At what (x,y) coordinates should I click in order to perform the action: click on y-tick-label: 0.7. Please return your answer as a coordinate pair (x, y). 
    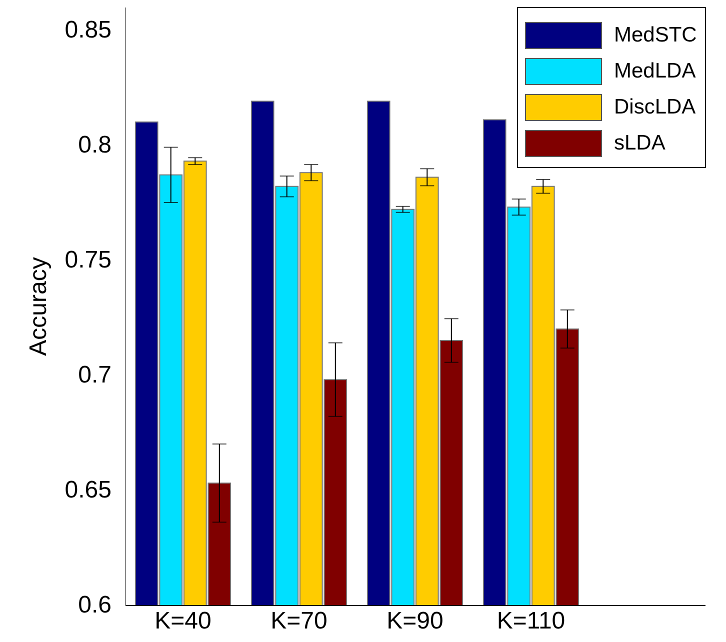
    Looking at the image, I should click on (95, 375).